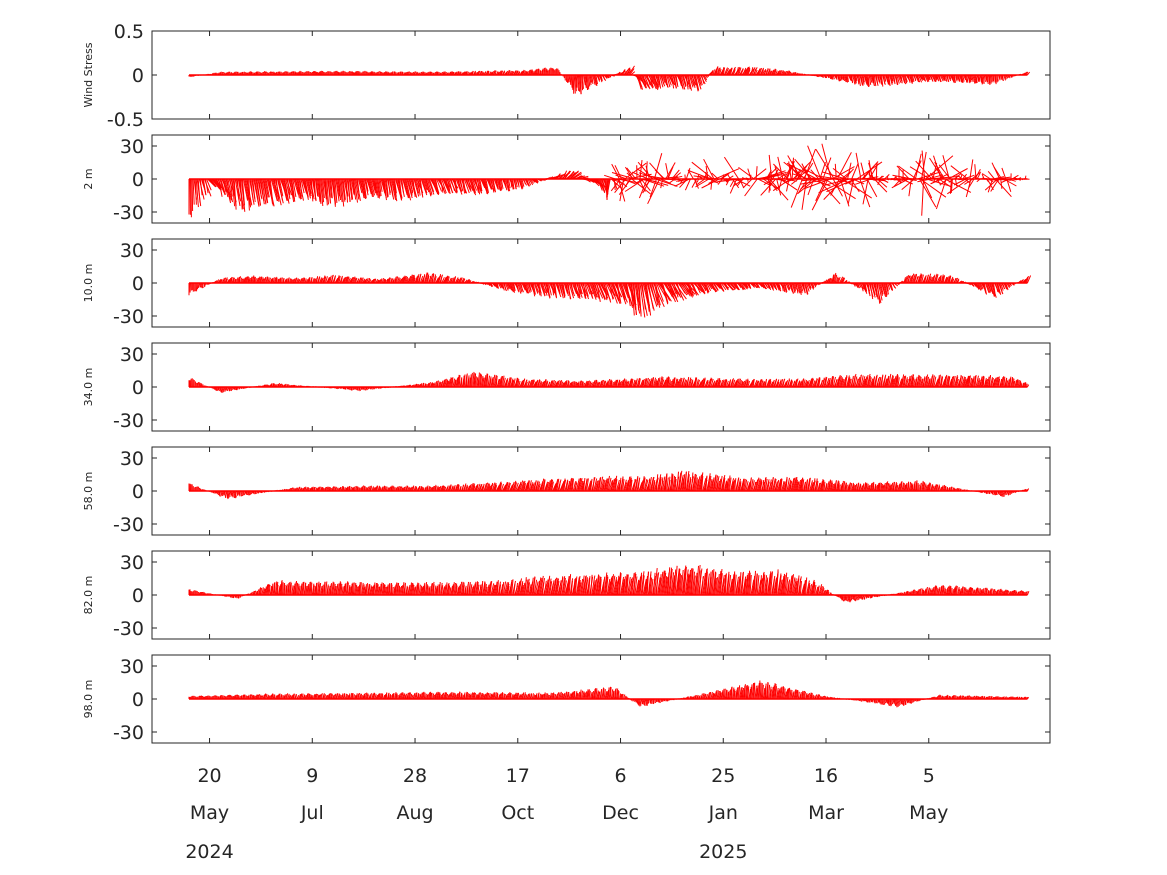 Image resolution: width=1167 pixels, height=875 pixels. Describe the element at coordinates (566, 179) in the screenshot. I see `panel-2: 300-302 m` at that location.